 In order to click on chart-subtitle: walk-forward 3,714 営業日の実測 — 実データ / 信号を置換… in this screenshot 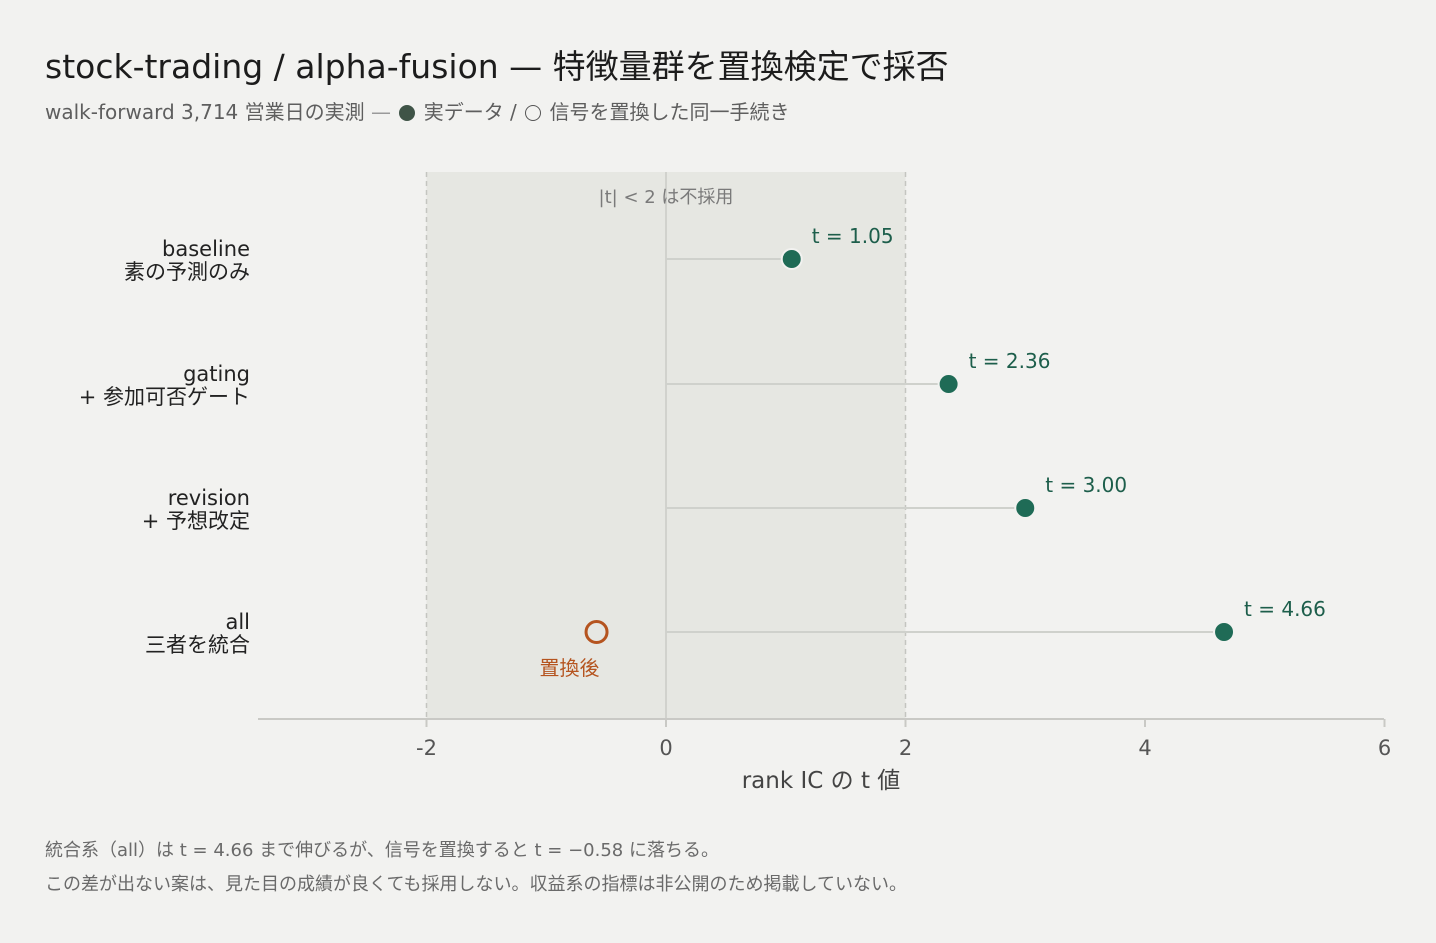, I will do `click(417, 110)`.